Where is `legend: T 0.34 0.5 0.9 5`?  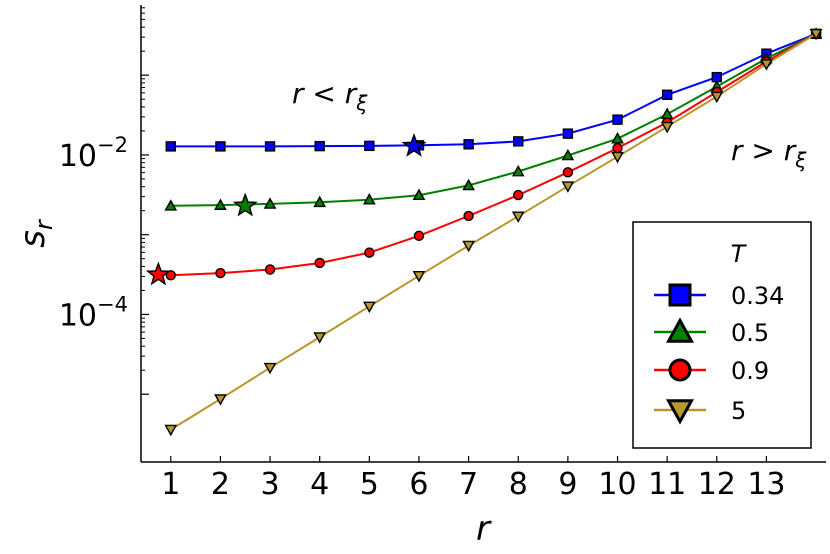
legend: T 0.34 0.5 0.9 5 is located at coordinates (722, 335).